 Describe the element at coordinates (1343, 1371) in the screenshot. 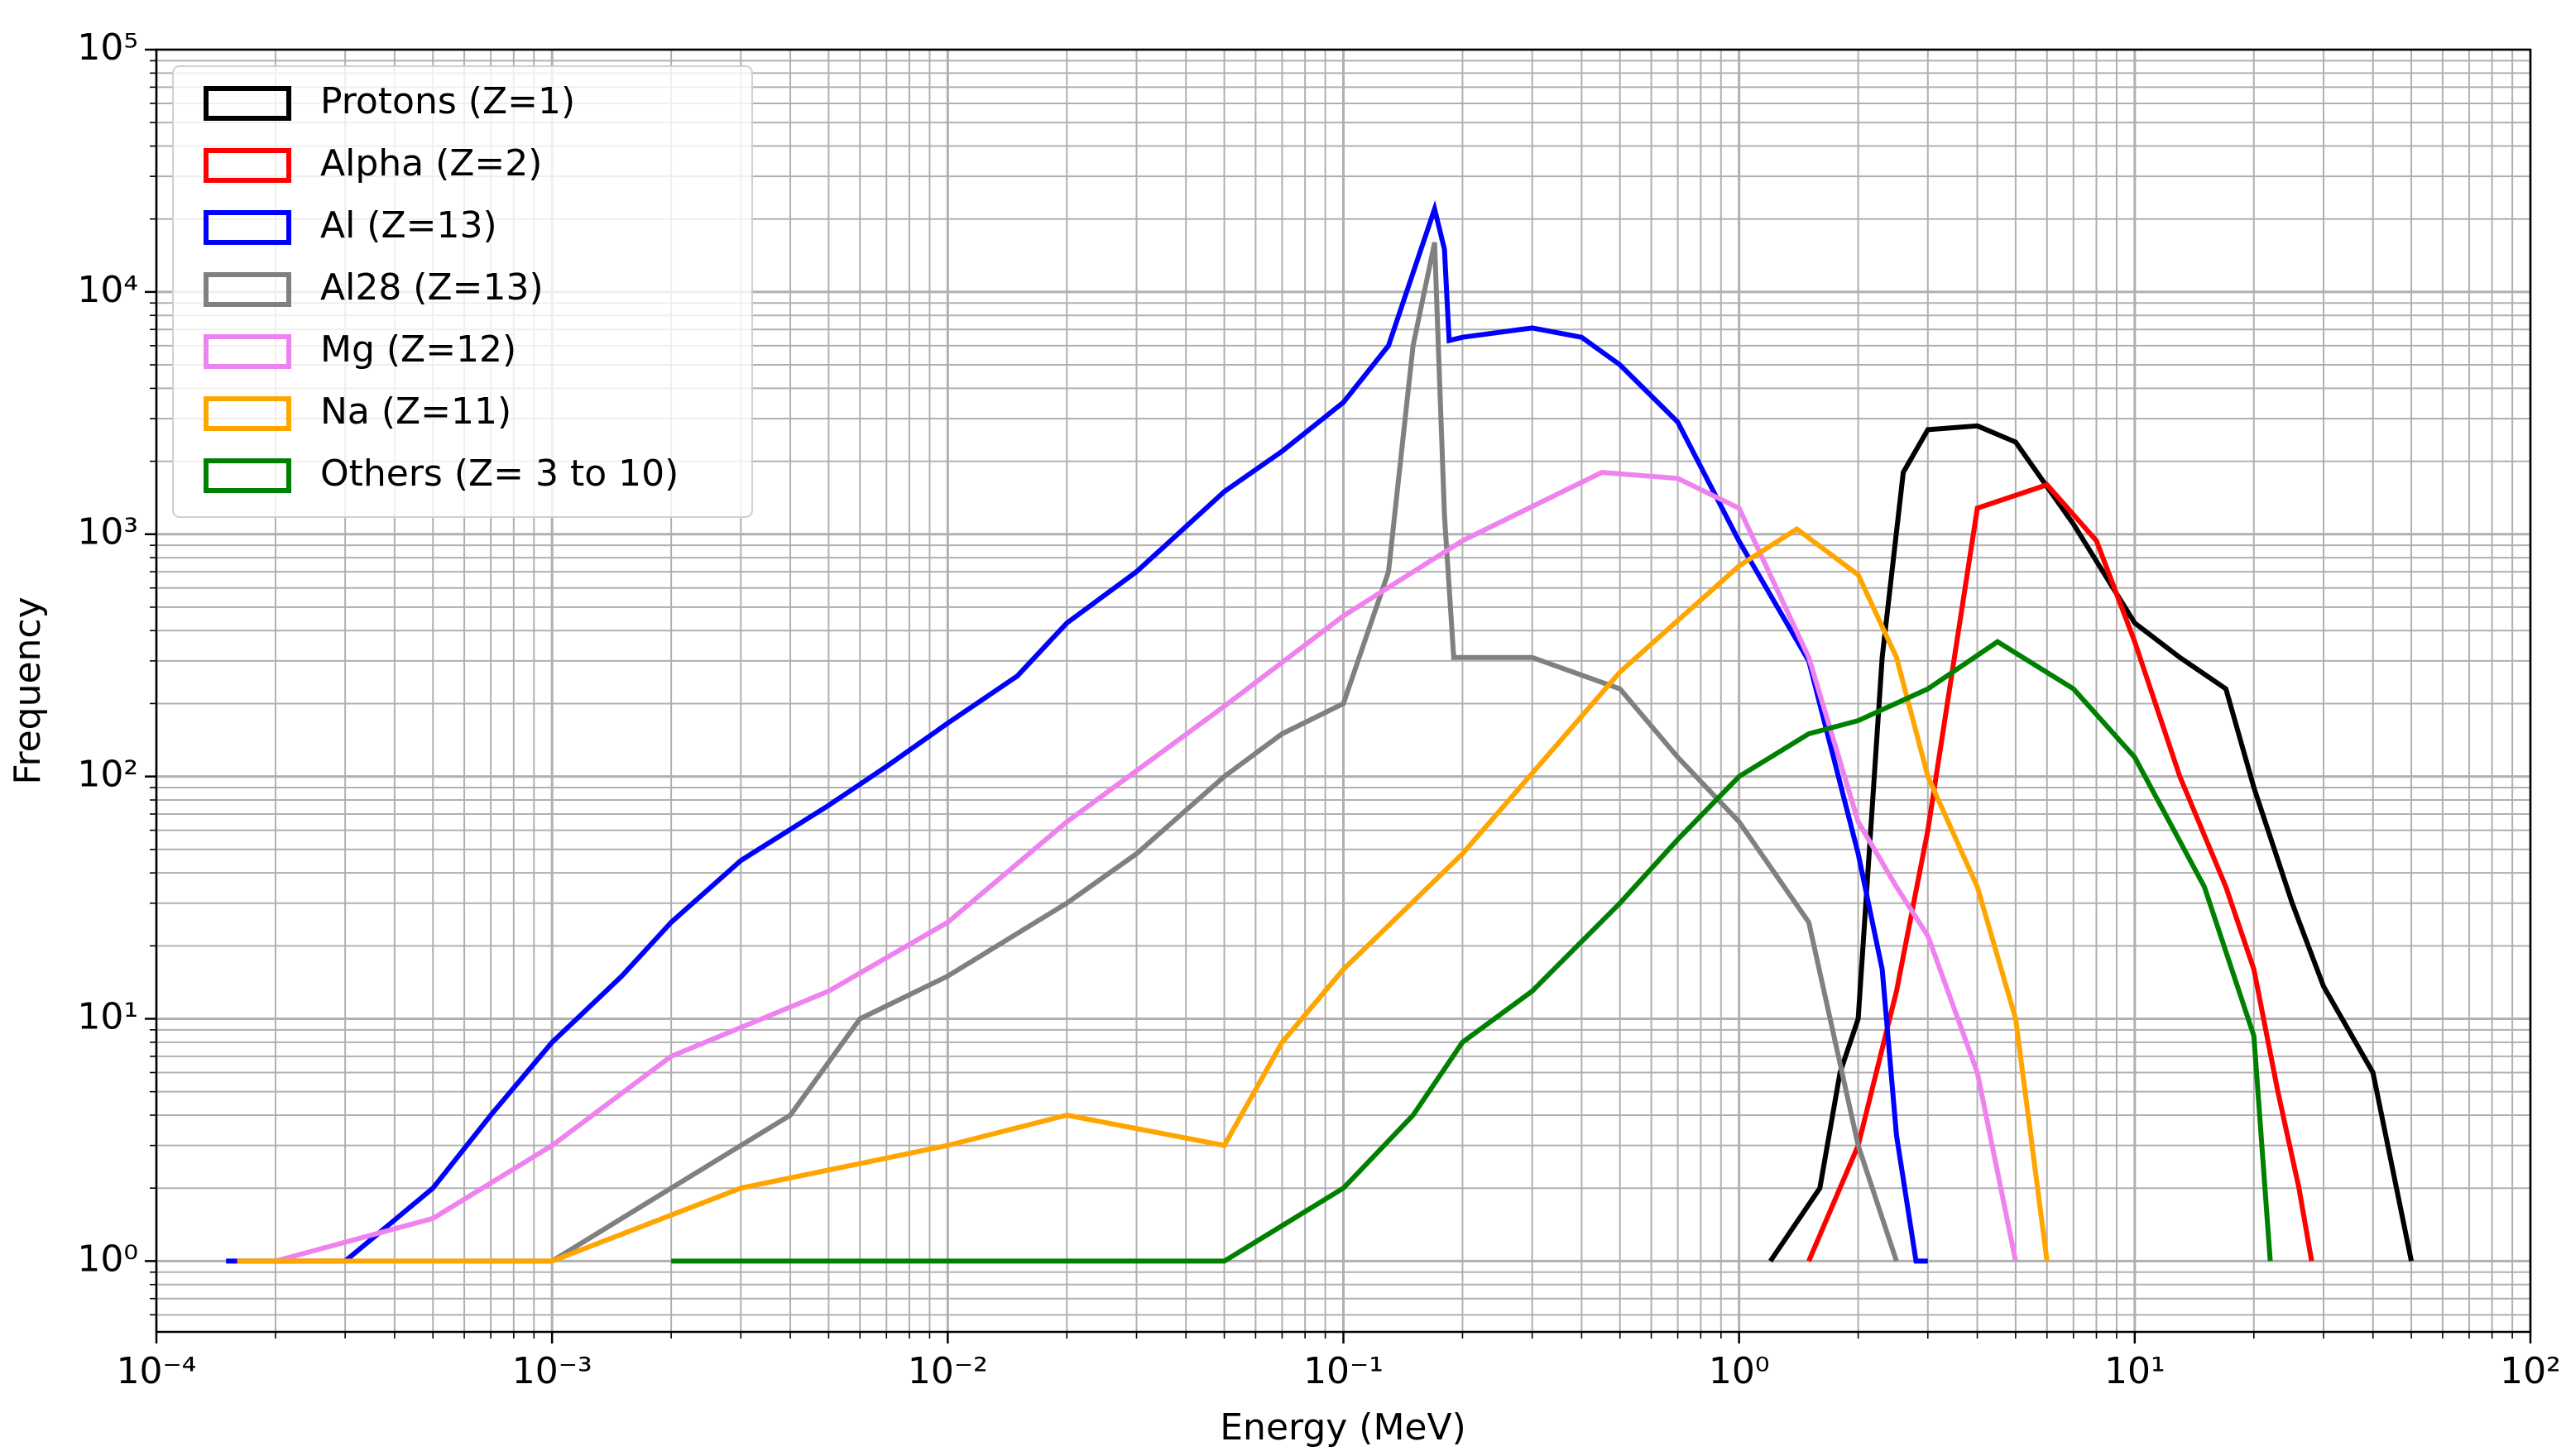

I see `x-tick-label: 10⁻¹` at that location.